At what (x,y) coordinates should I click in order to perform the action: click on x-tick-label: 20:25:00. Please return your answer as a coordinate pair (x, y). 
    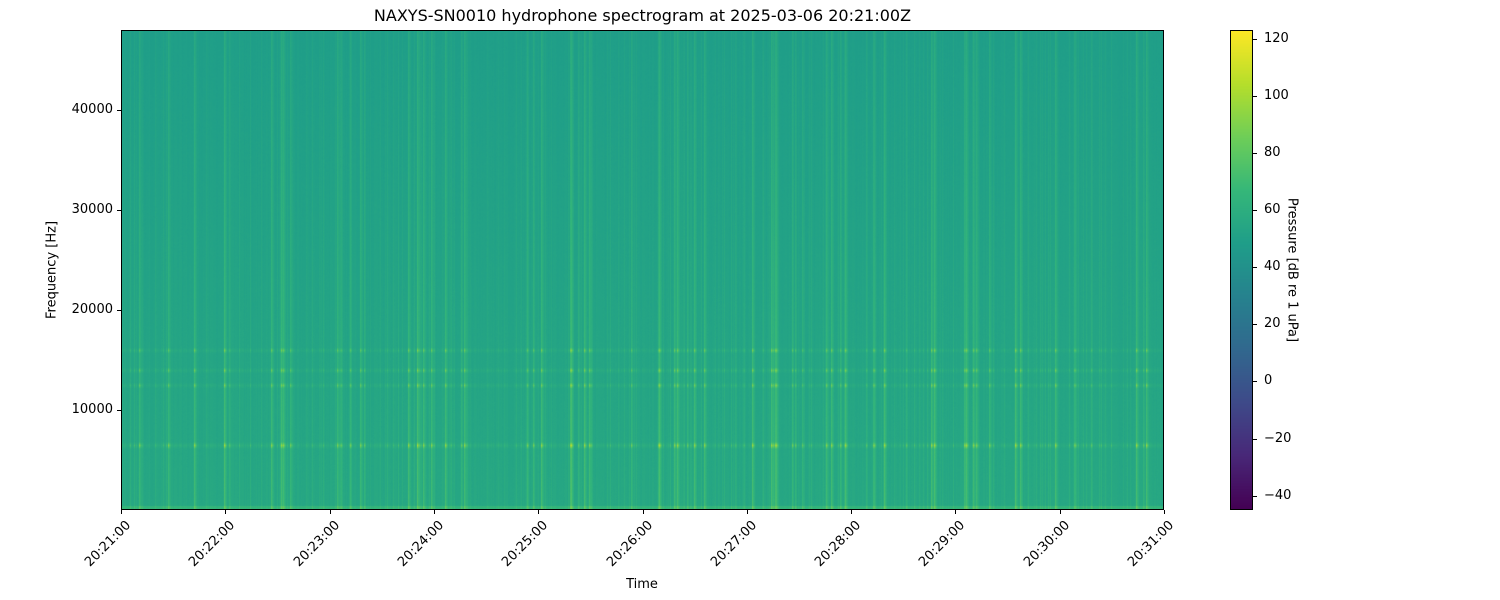
    Looking at the image, I should click on (525, 544).